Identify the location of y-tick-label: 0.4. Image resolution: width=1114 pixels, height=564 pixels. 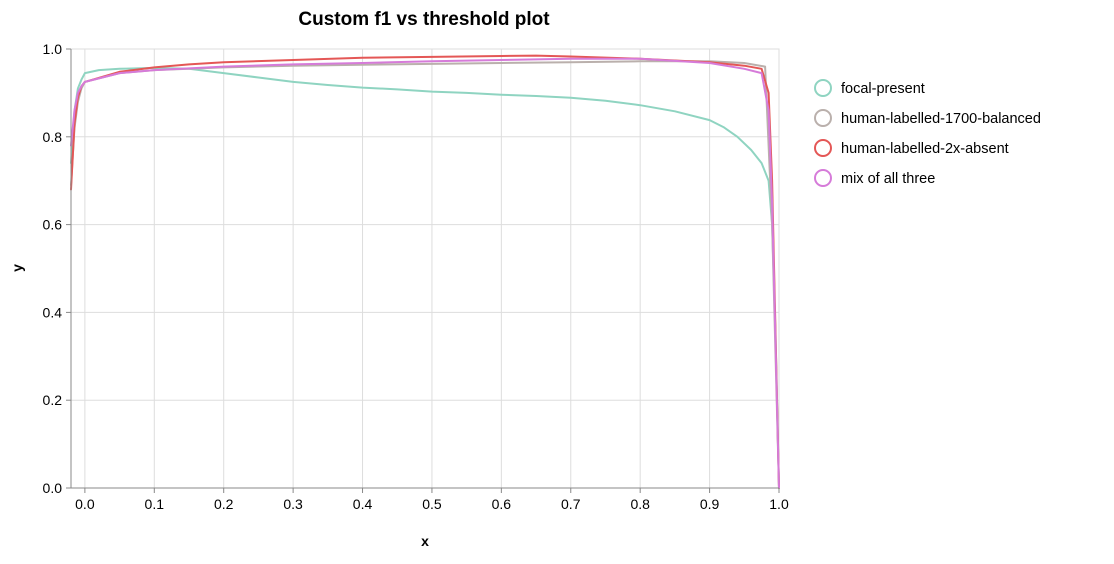
(53, 312).